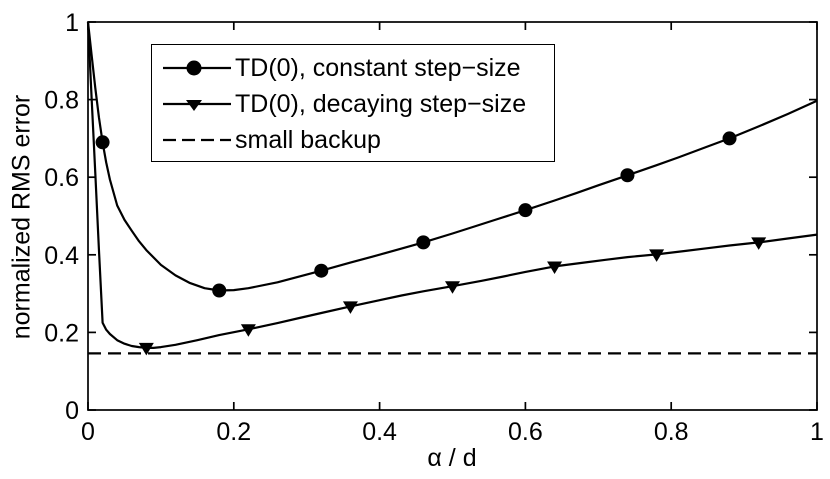 Image resolution: width=830 pixels, height=479 pixels. What do you see at coordinates (378, 67) in the screenshot?
I see `legend-entry-label: TD(0), constant step−size` at bounding box center [378, 67].